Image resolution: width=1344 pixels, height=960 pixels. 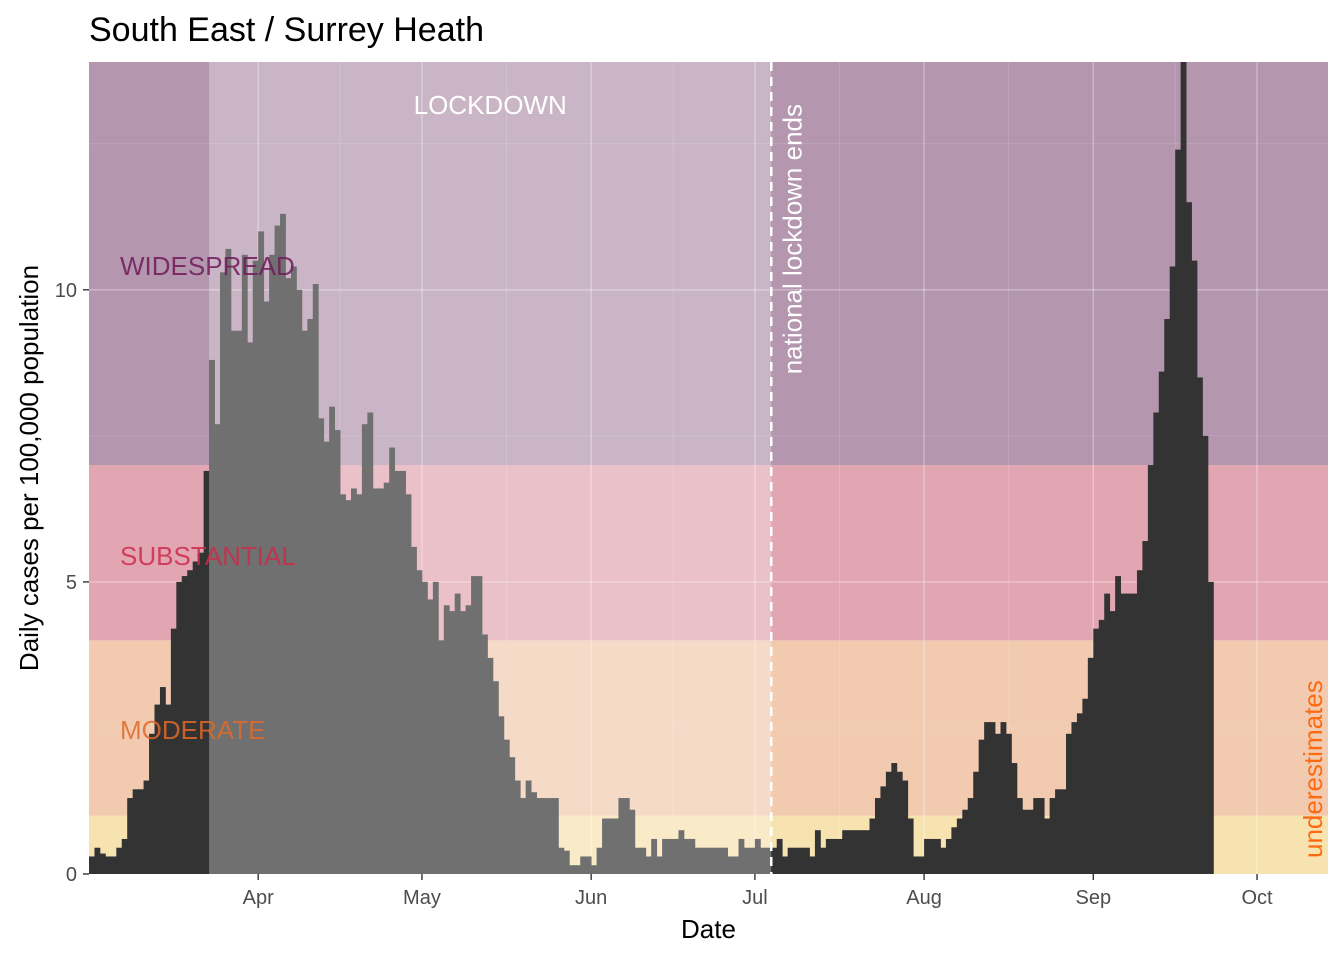 I want to click on lockdown-end-label: national lockdown ends, so click(x=792, y=239).